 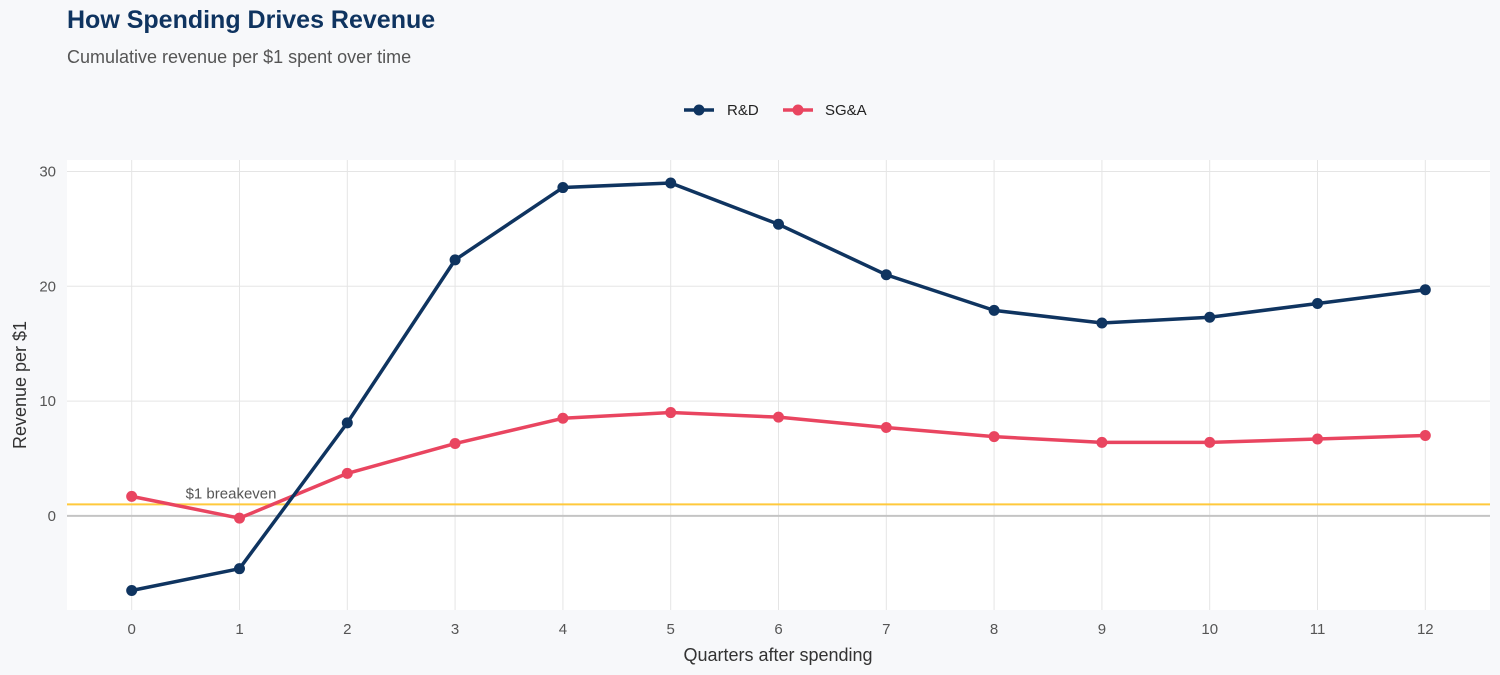 What do you see at coordinates (1209, 629) in the screenshot?
I see `x-tick-label: 10` at bounding box center [1209, 629].